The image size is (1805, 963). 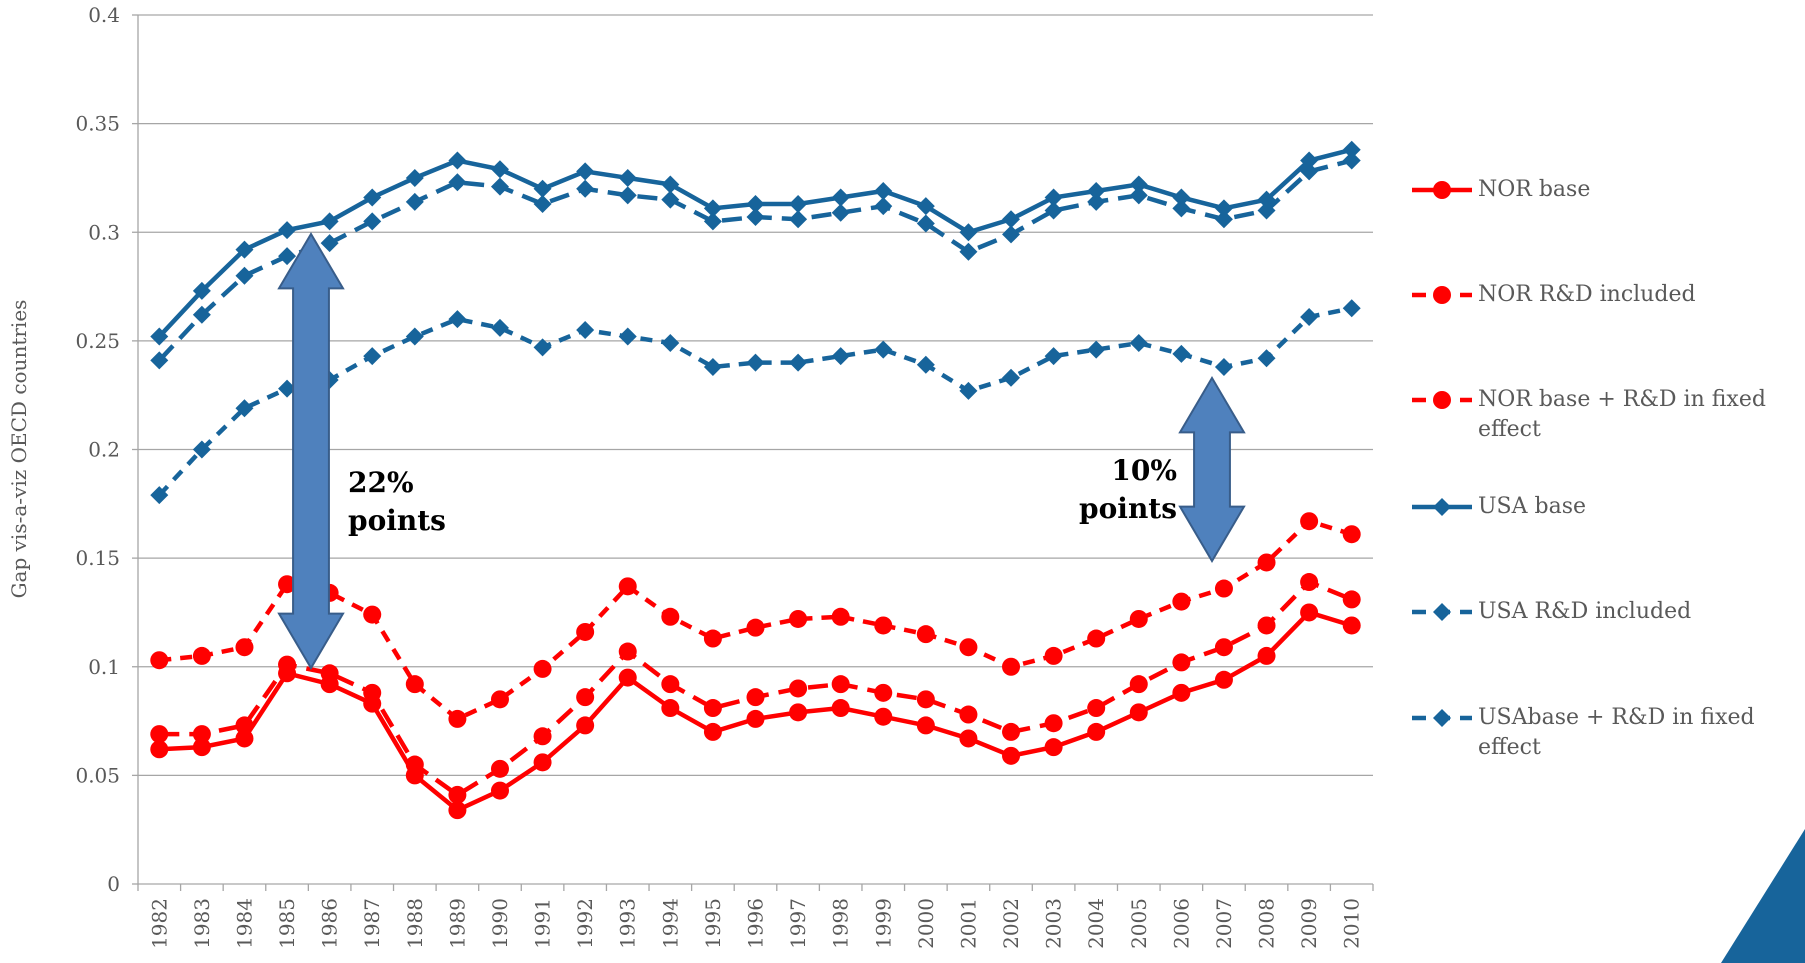 What do you see at coordinates (1181, 923) in the screenshot?
I see `x-tick-label: 2006` at bounding box center [1181, 923].